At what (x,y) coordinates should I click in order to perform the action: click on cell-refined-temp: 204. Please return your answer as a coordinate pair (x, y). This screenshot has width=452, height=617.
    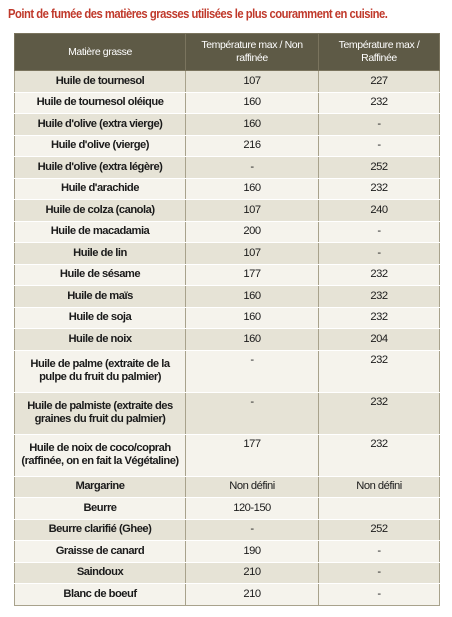
    Looking at the image, I should click on (379, 339).